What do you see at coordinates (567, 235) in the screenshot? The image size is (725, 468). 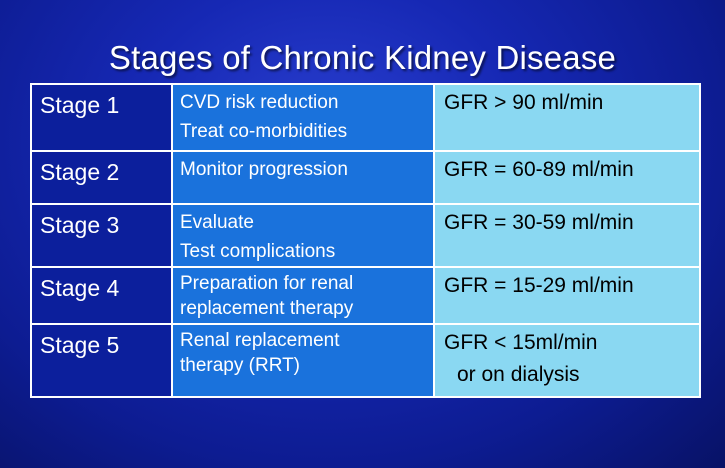 I see `gfr-cell: GFR = 30-59 ml/min` at bounding box center [567, 235].